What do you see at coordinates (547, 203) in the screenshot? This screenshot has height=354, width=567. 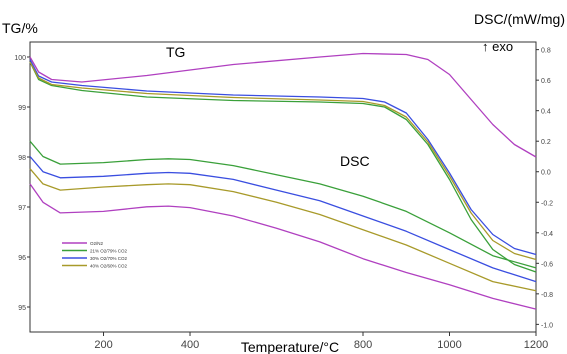 I see `right-tick-label: -0.2` at bounding box center [547, 203].